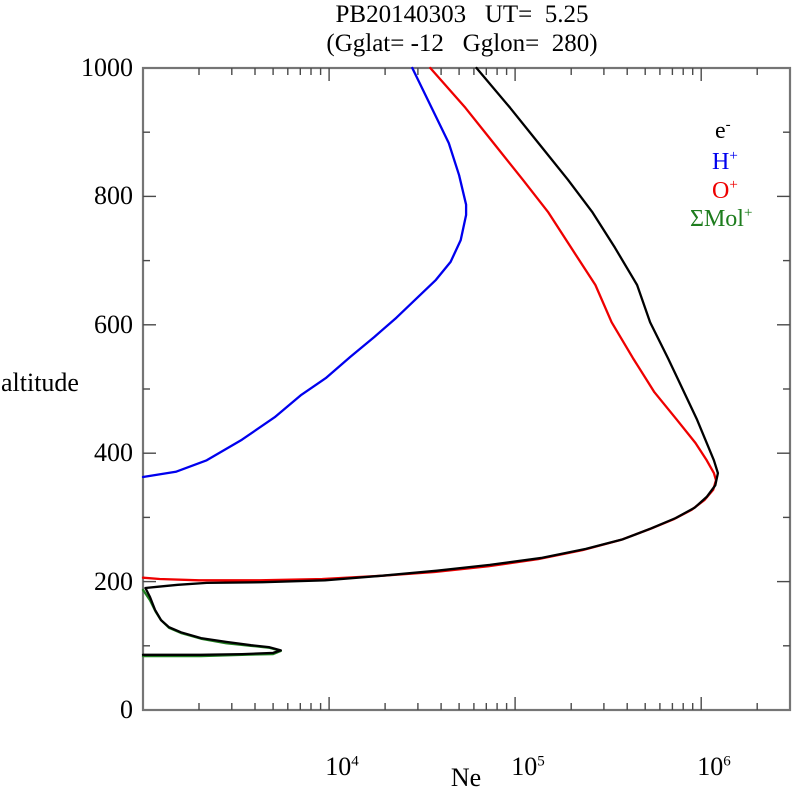 The width and height of the screenshot is (792, 812). Describe the element at coordinates (725, 190) in the screenshot. I see `legend-item-o-plus: O+` at that location.